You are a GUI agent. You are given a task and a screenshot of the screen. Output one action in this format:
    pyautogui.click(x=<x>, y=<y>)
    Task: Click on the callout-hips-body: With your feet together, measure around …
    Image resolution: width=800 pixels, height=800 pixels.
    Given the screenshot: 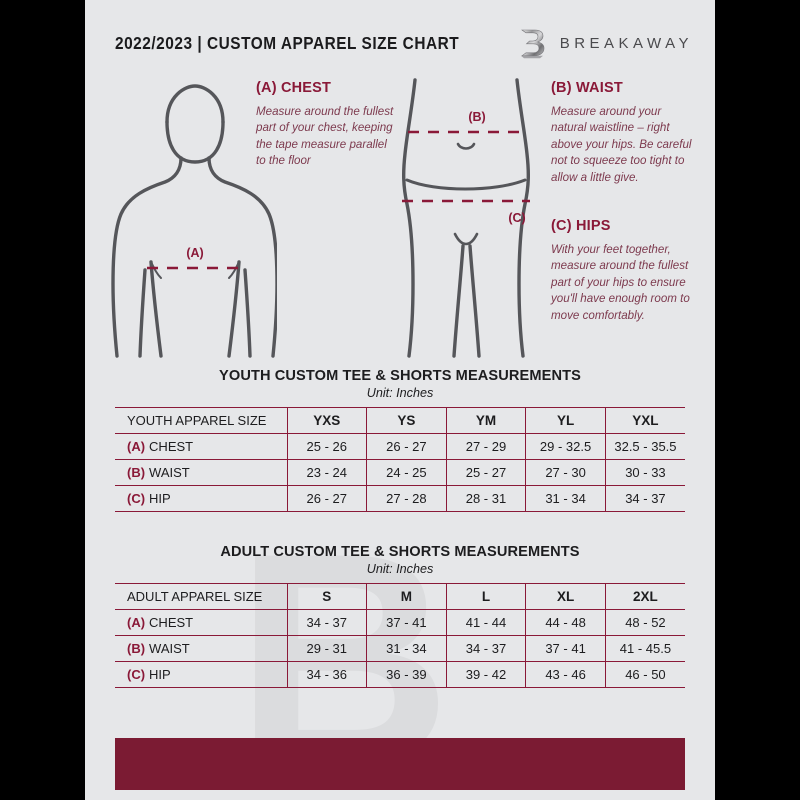 What is the action you would take?
    pyautogui.click(x=620, y=282)
    